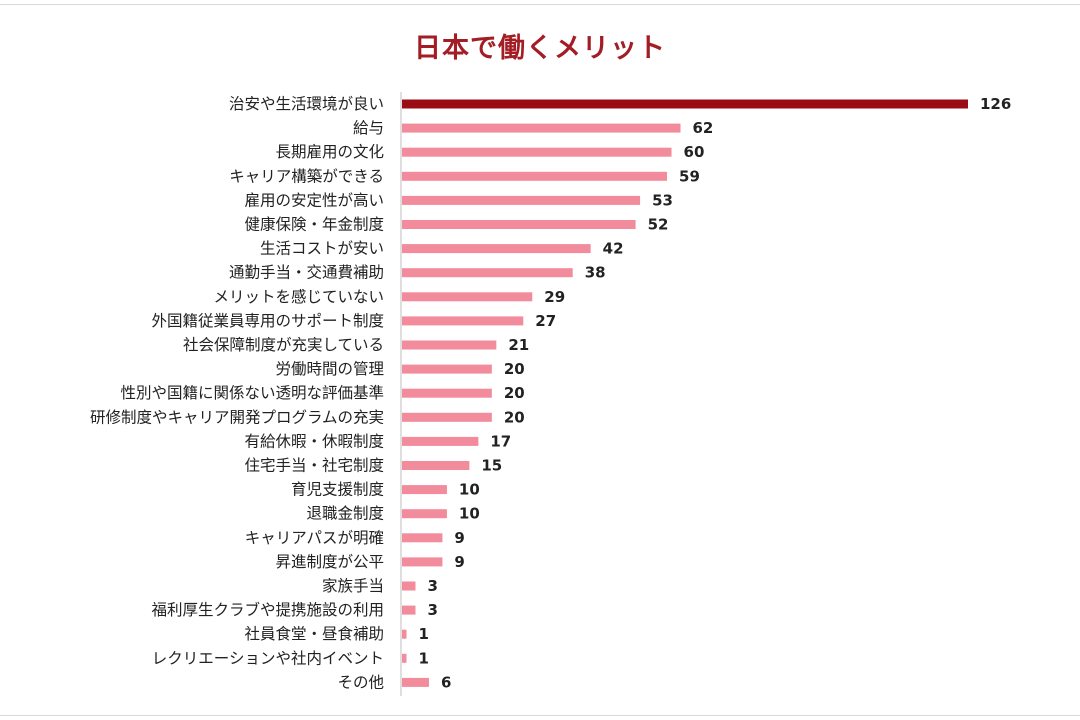 This screenshot has height=720, width=1080. I want to click on category-label: その他, so click(360, 682).